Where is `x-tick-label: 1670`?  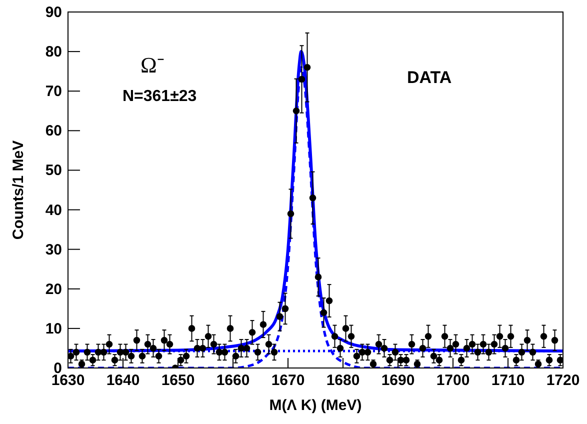 x-tick-label: 1670 is located at coordinates (288, 380).